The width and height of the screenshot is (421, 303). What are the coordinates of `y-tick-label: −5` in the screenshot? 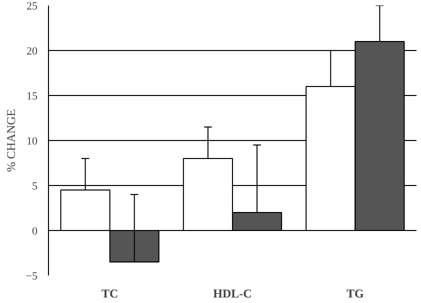 It's located at (32, 276).